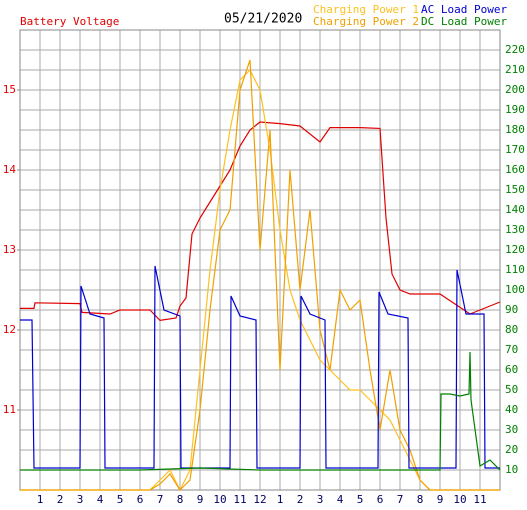 The image size is (527, 510). I want to click on y-tick-label: 12, so click(9, 329).